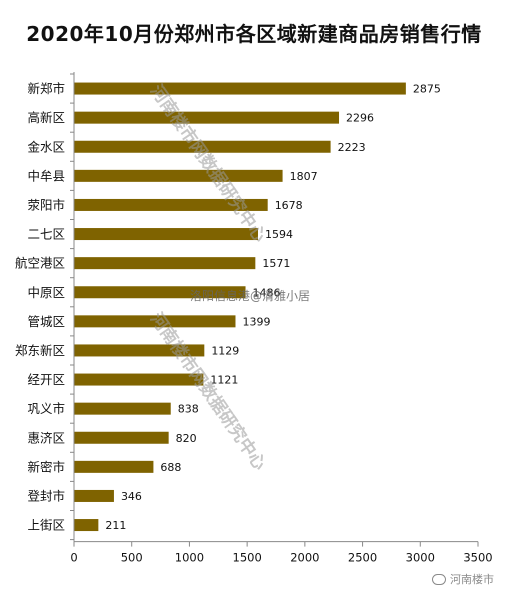 The height and width of the screenshot is (595, 508). I want to click on x-tick-label: 500, so click(132, 558).